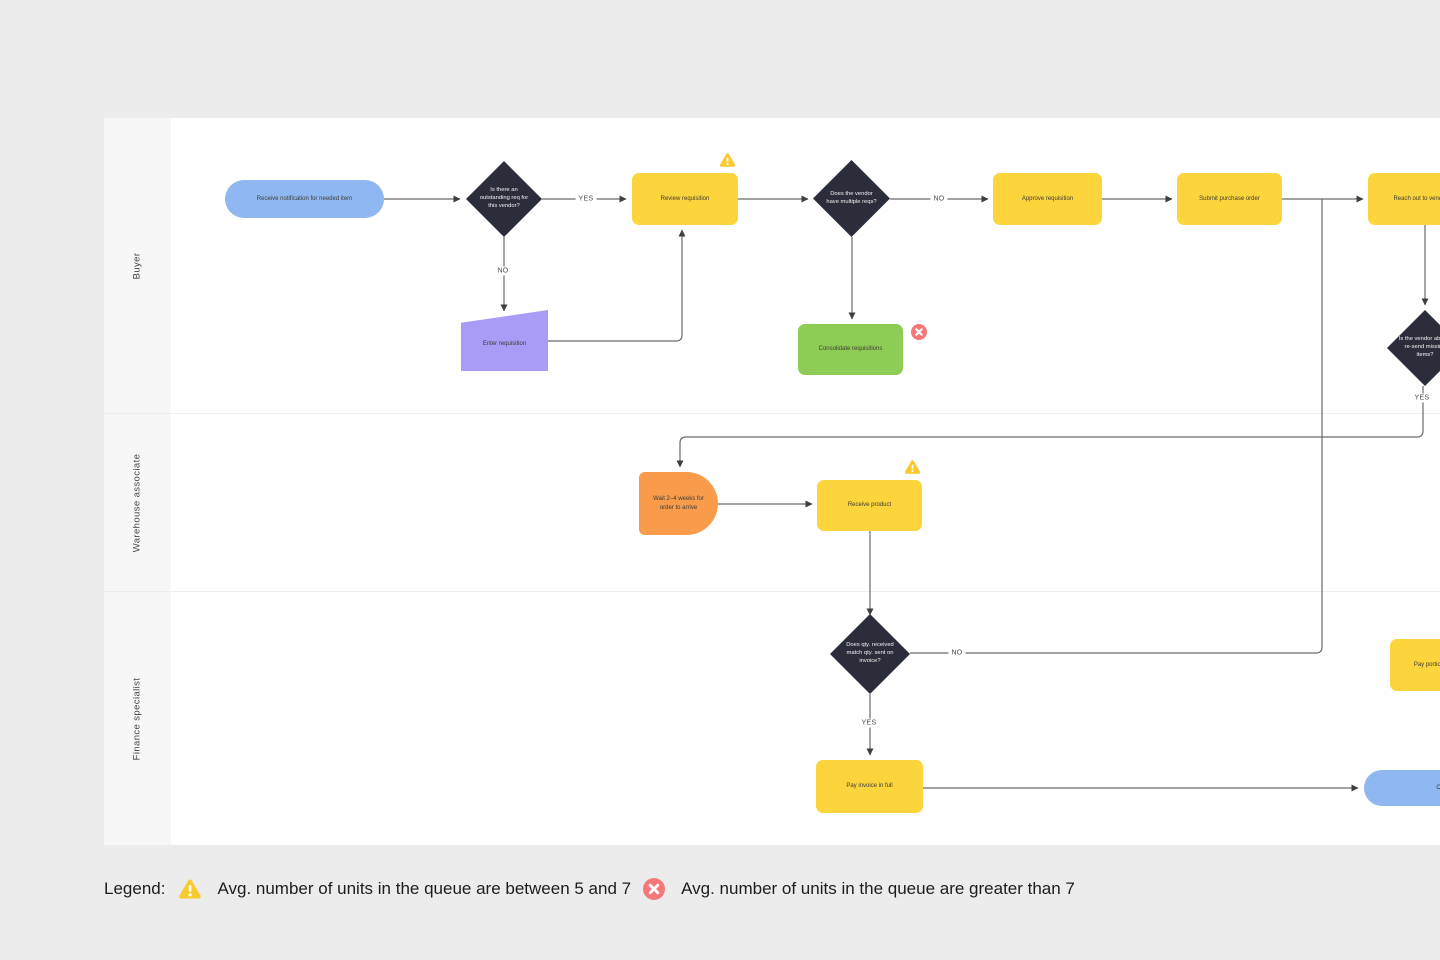 This screenshot has height=960, width=1440. What do you see at coordinates (1229, 199) in the screenshot?
I see `node-submit-purchase-order: Submit purchase order` at bounding box center [1229, 199].